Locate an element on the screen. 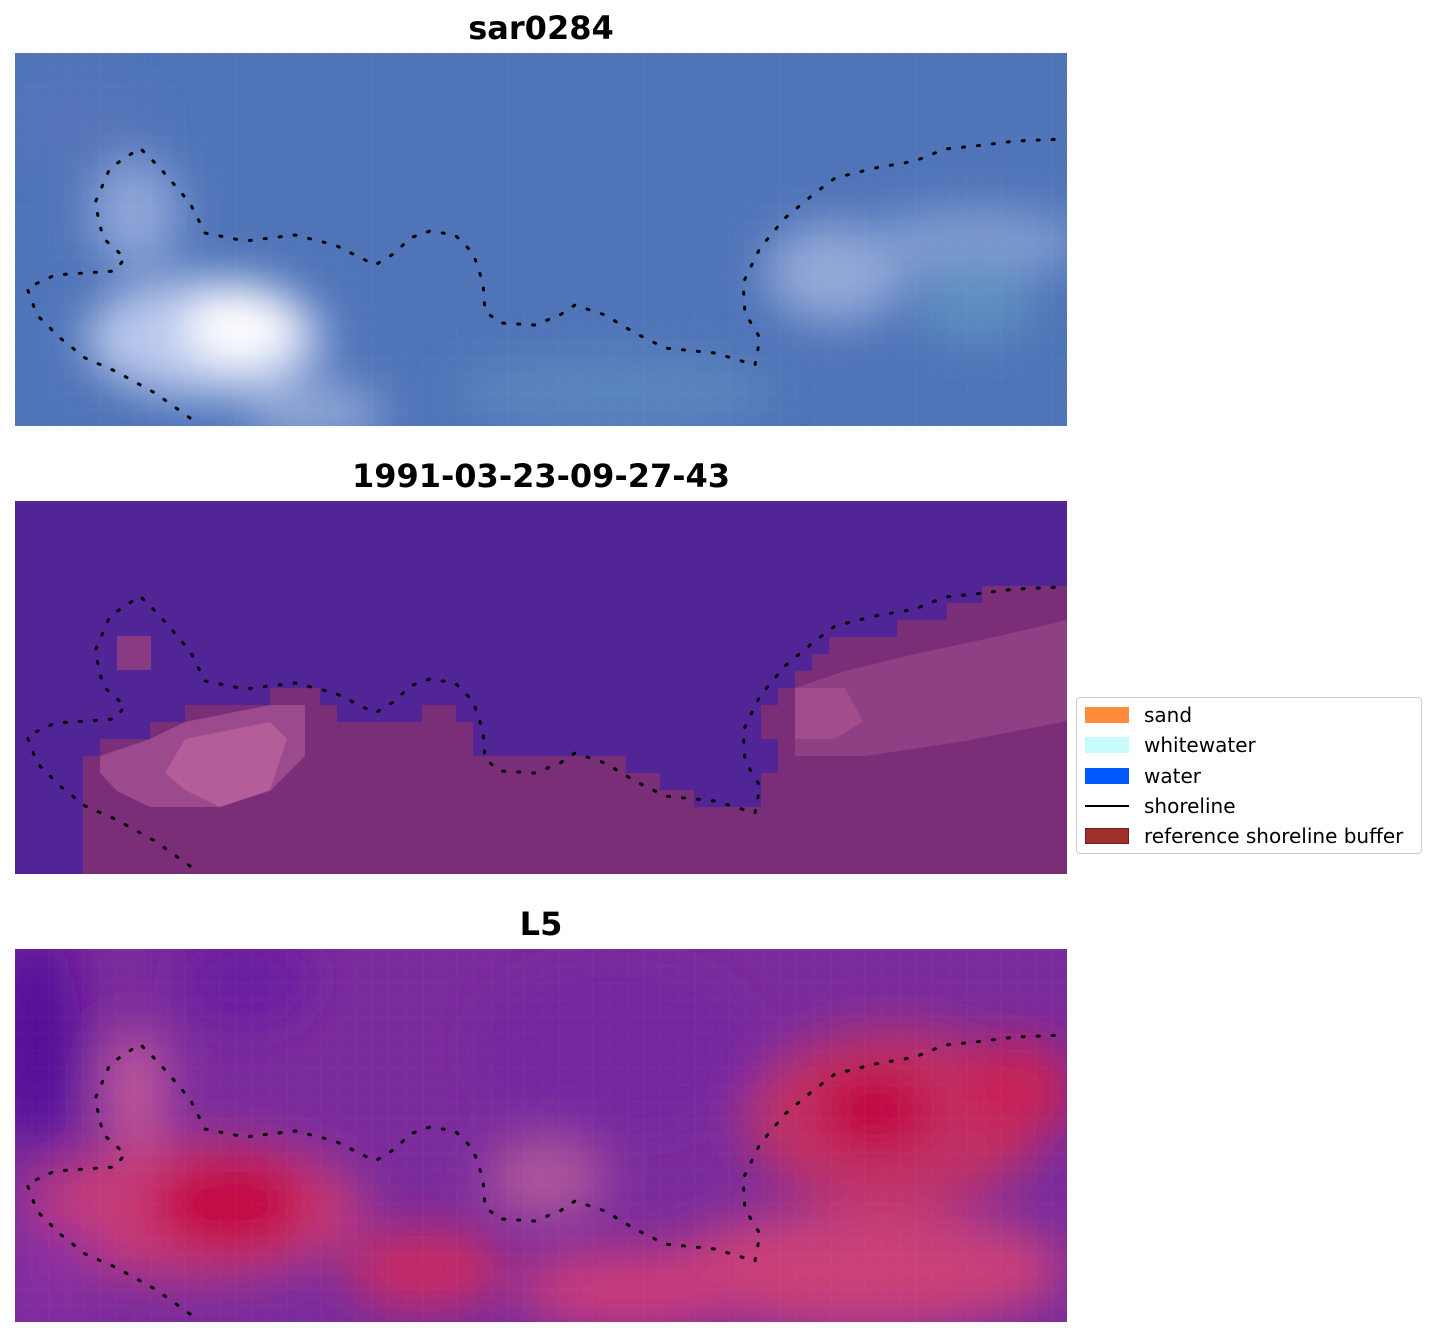 The image size is (1438, 1337). panel-title-classified: 1991-03-23-09-27-43 is located at coordinates (541, 476).